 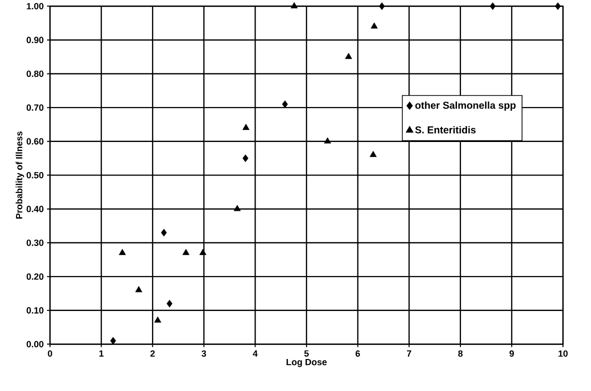 I want to click on legend-label: other Salmonella spp, so click(x=465, y=106).